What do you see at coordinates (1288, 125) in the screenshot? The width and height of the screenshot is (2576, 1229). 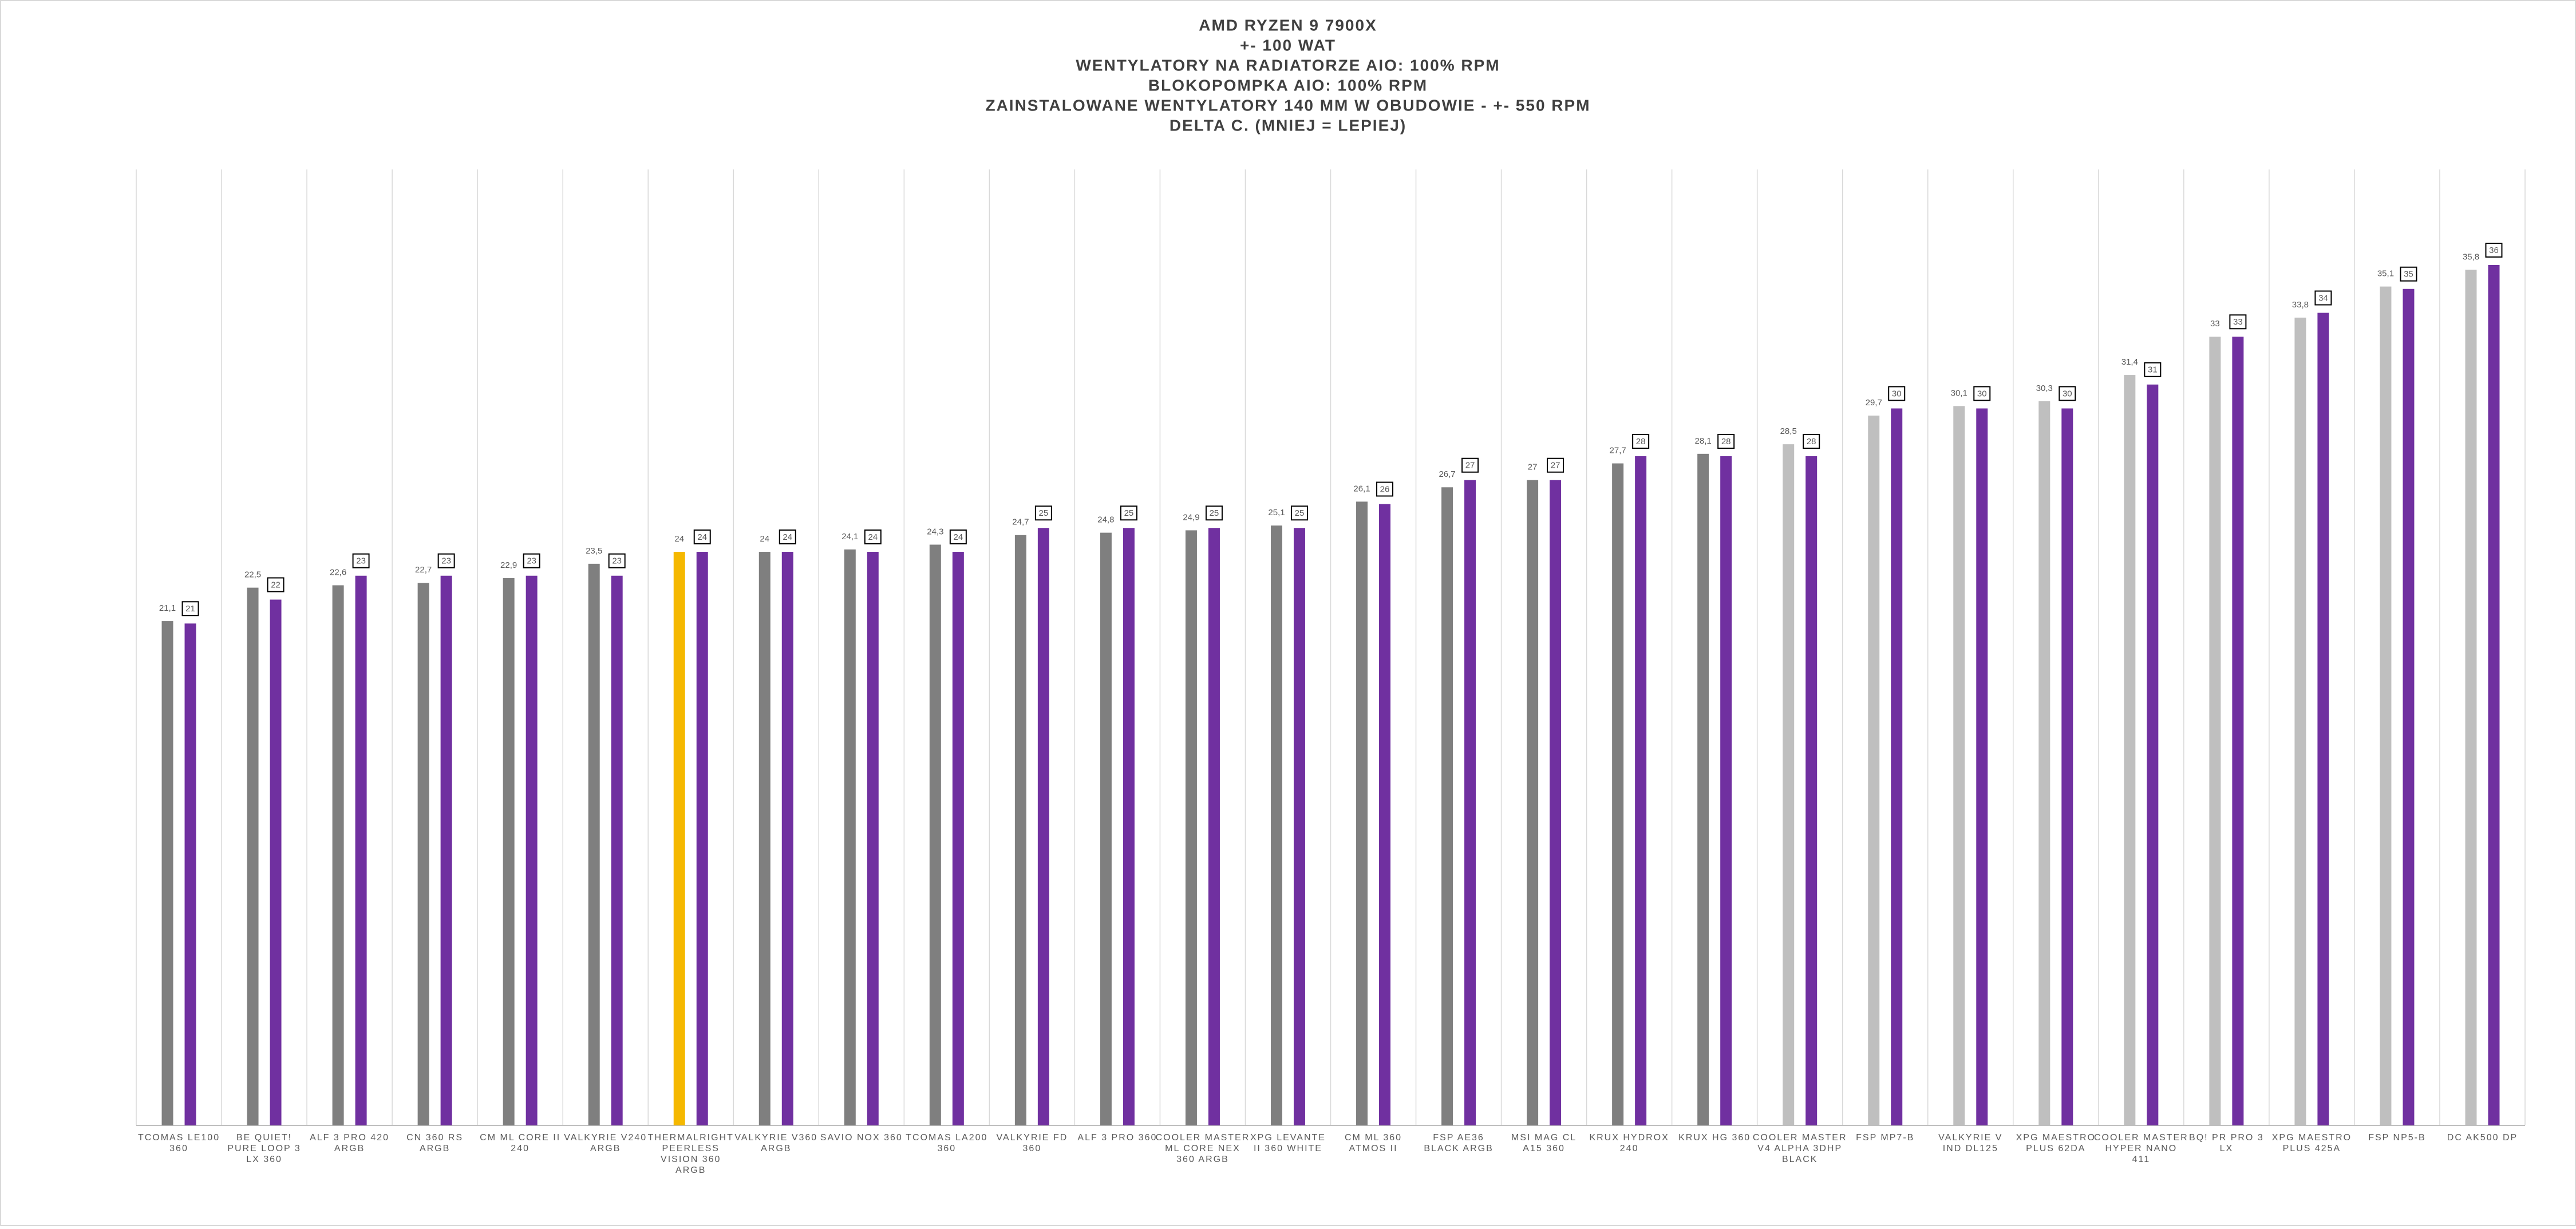 I see `chart-title: DELTA C. (MNIEJ = LEPIEJ)` at bounding box center [1288, 125].